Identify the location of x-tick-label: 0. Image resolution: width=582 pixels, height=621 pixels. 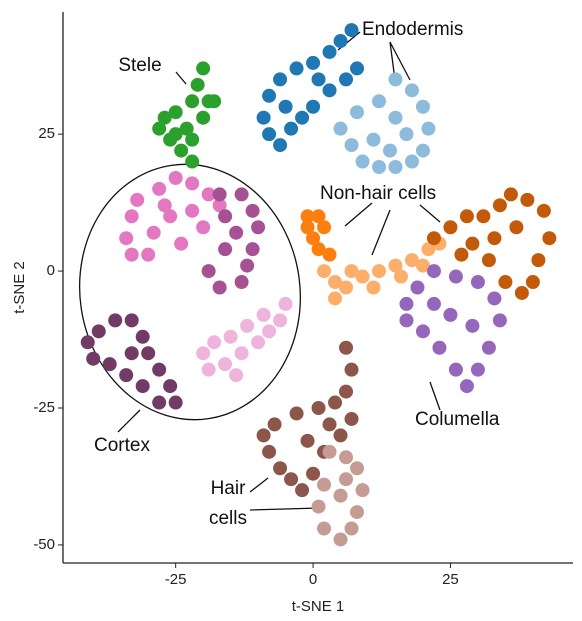
(313, 579).